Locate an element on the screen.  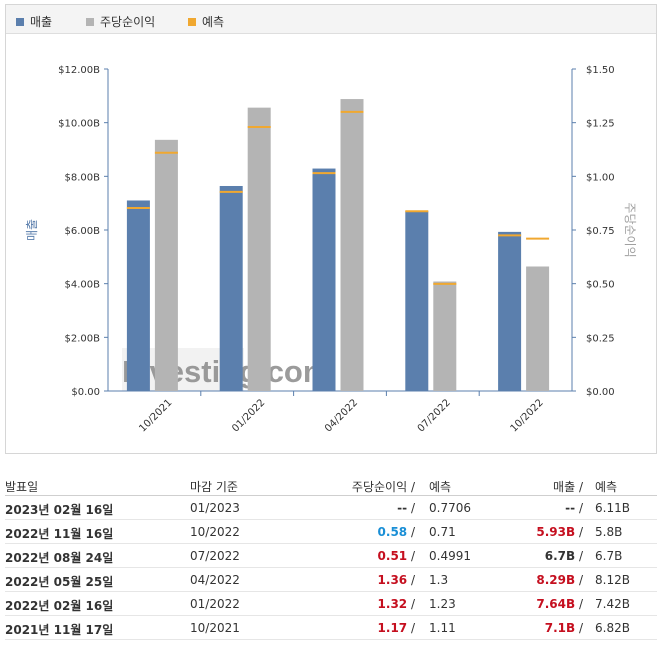
cell-period: 10/2022 is located at coordinates (215, 532).